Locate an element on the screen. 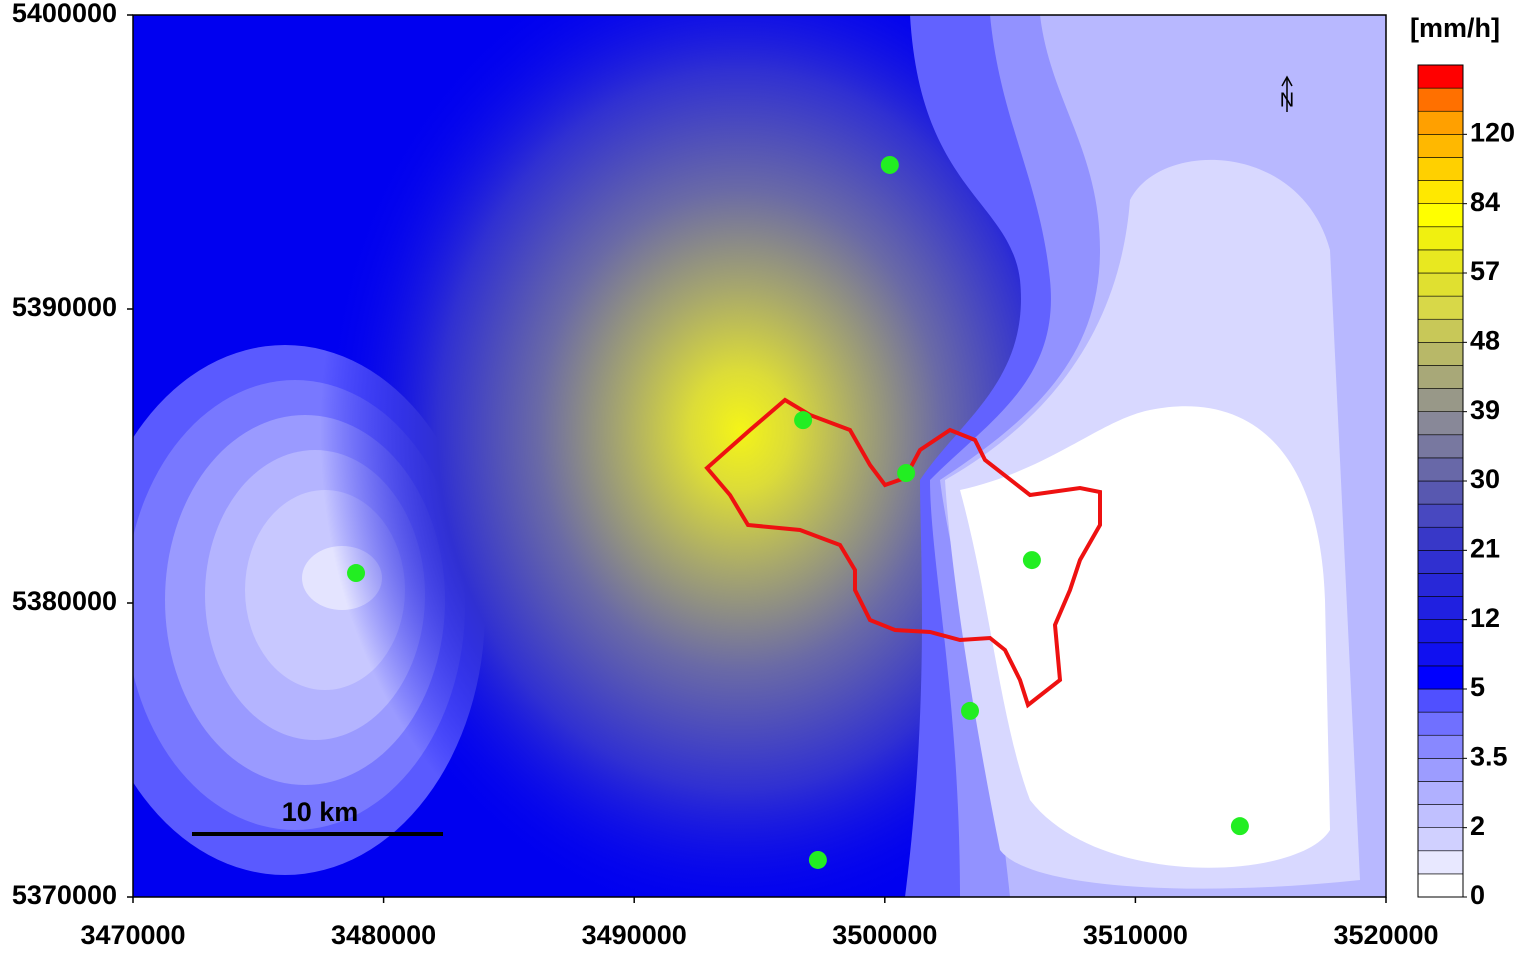  colorbar-label: 0 is located at coordinates (1477, 895).